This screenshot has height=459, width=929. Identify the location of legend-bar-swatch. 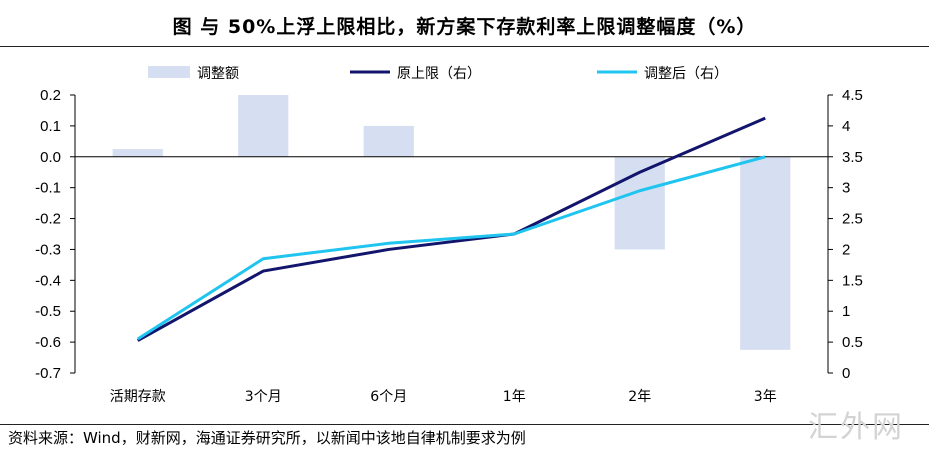
(169, 72).